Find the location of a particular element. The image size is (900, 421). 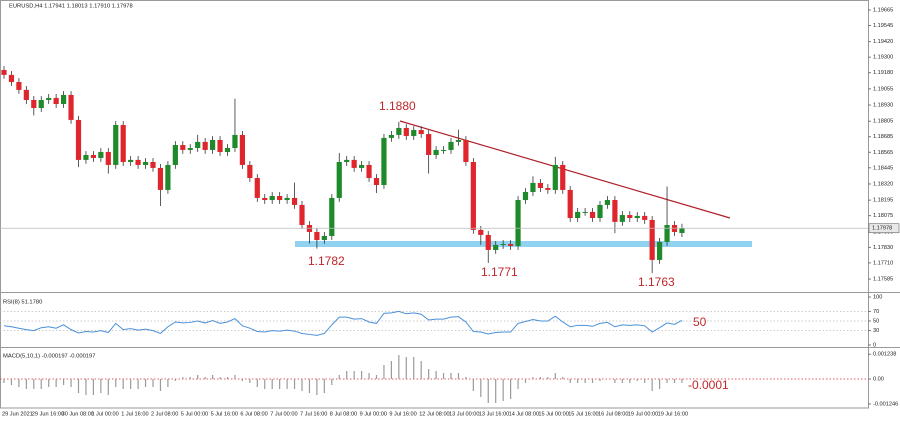

annotation: -0.0001 is located at coordinates (708, 385).